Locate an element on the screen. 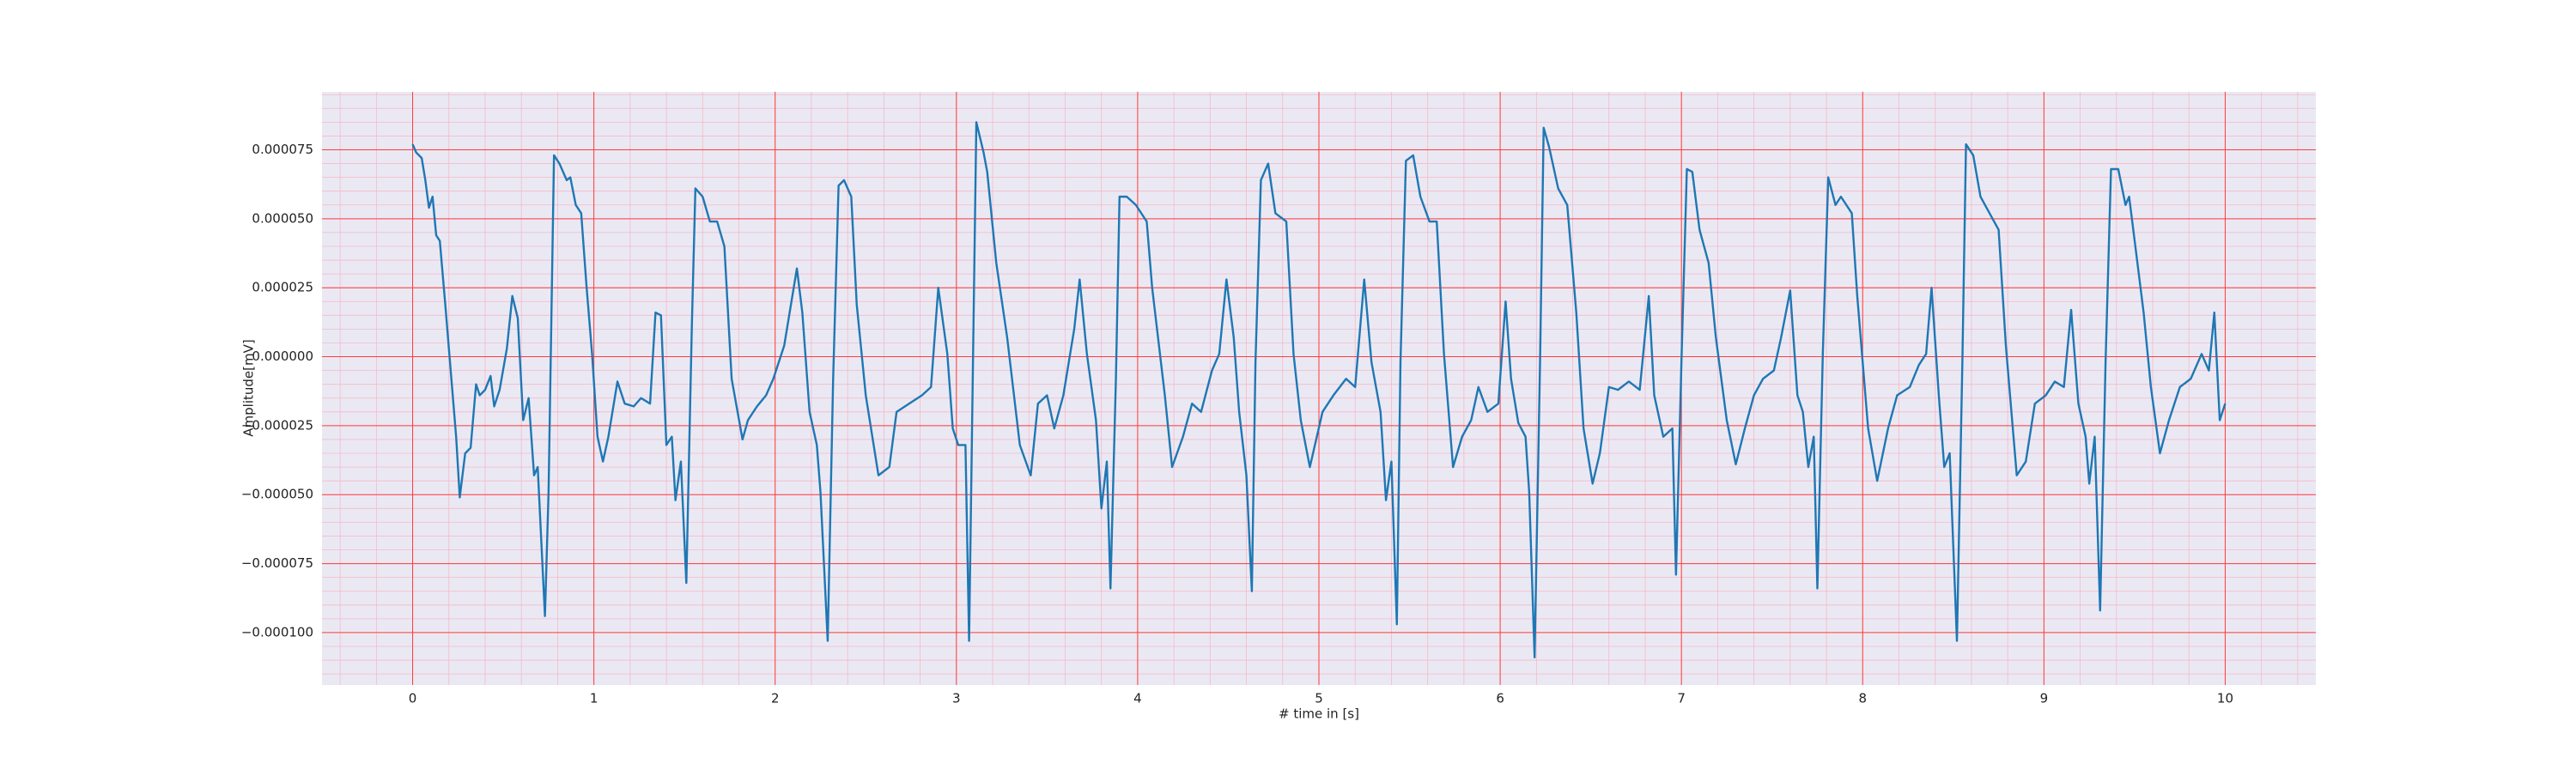 This screenshot has width=2576, height=776. x-tick-label: 9 is located at coordinates (2045, 699).